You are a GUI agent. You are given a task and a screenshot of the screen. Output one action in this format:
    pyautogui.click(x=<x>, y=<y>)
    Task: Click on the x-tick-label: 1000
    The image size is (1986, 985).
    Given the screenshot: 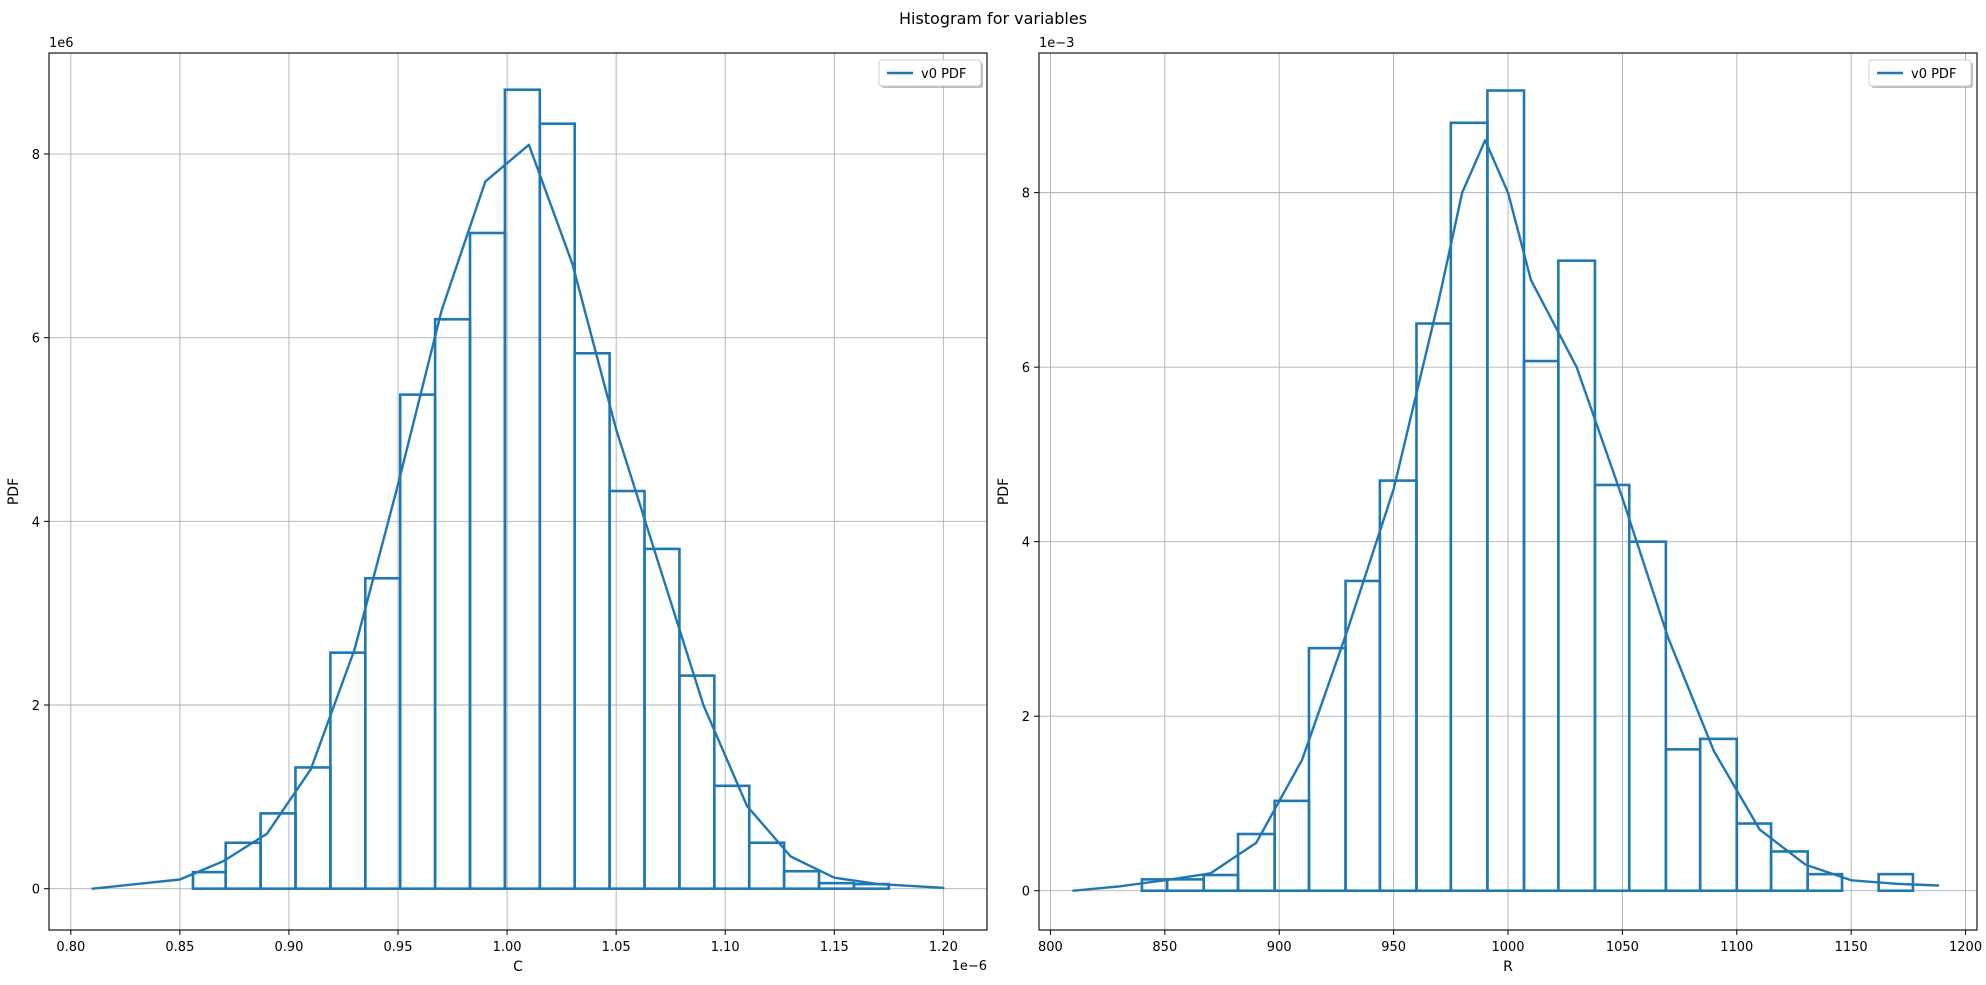 What is the action you would take?
    pyautogui.click(x=1507, y=947)
    